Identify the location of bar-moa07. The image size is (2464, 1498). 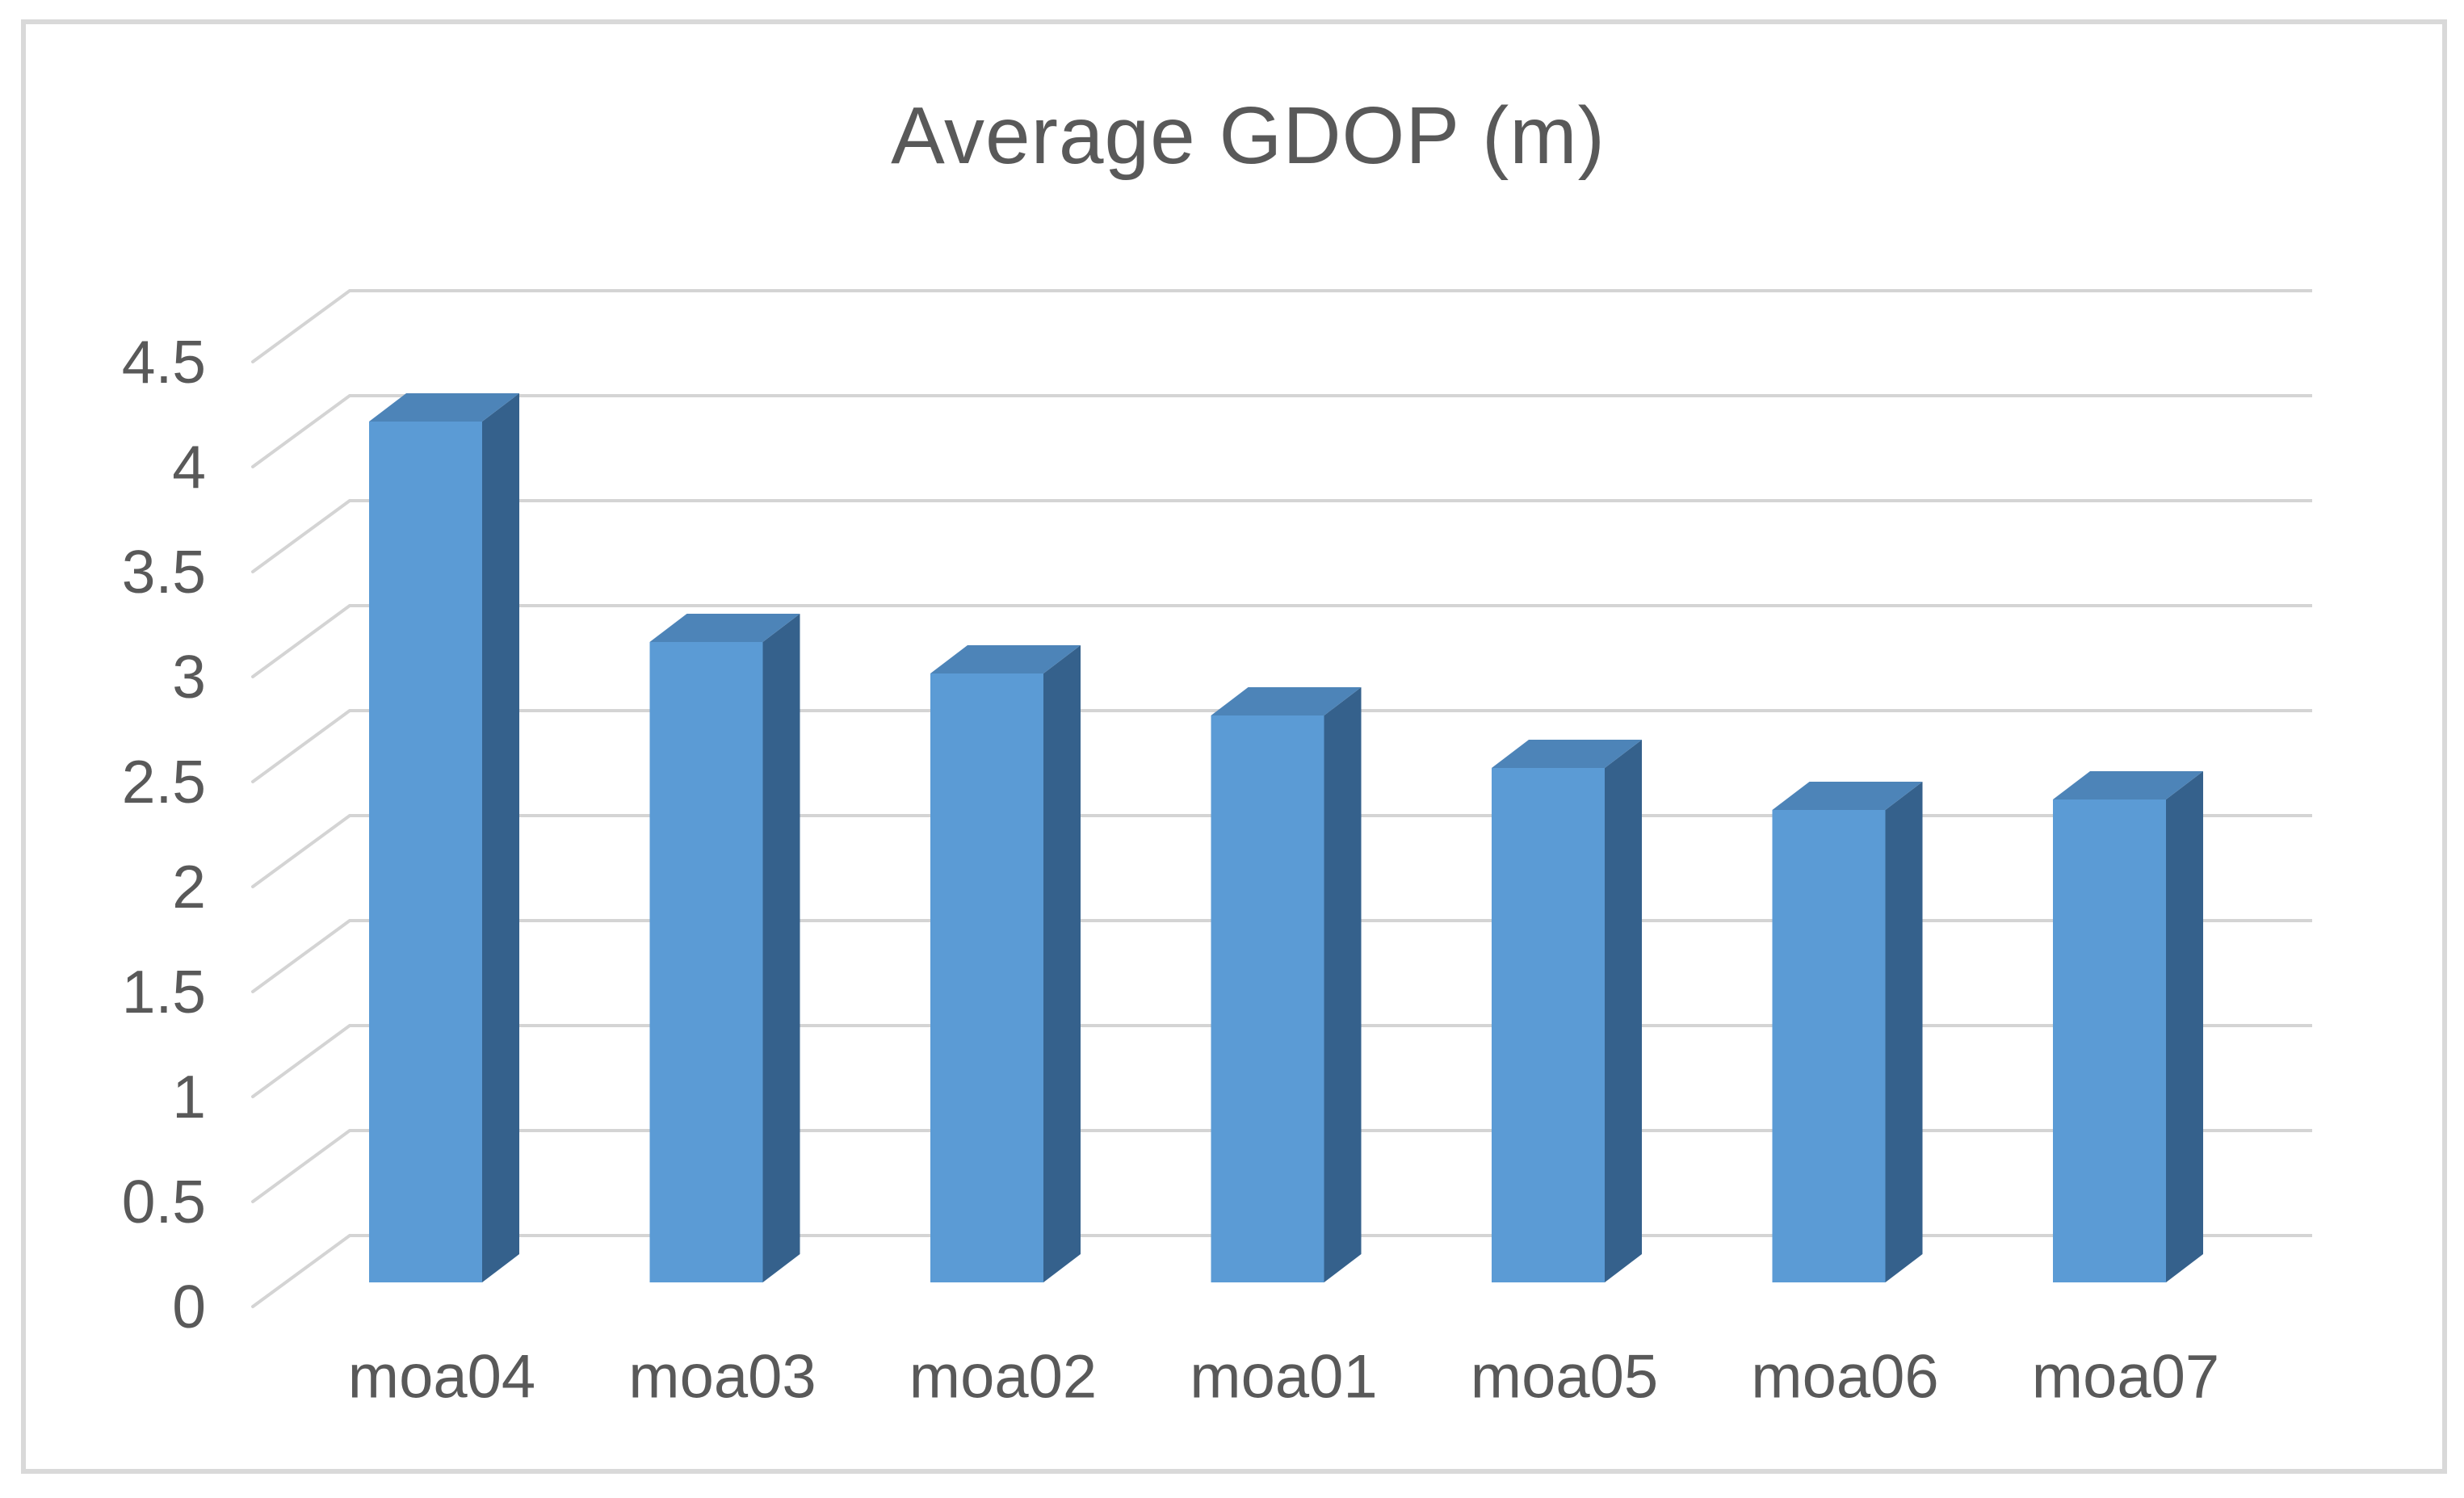
(2128, 1026).